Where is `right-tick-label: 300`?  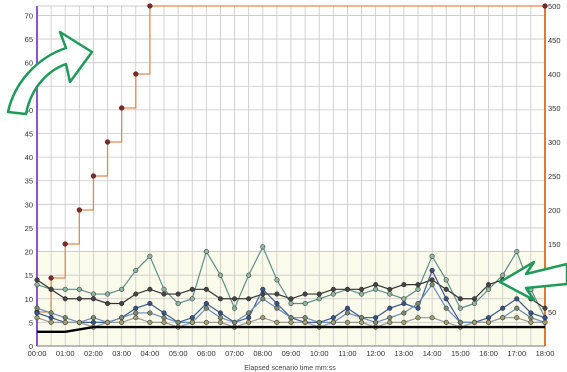
right-tick-label: 300 is located at coordinates (554, 142).